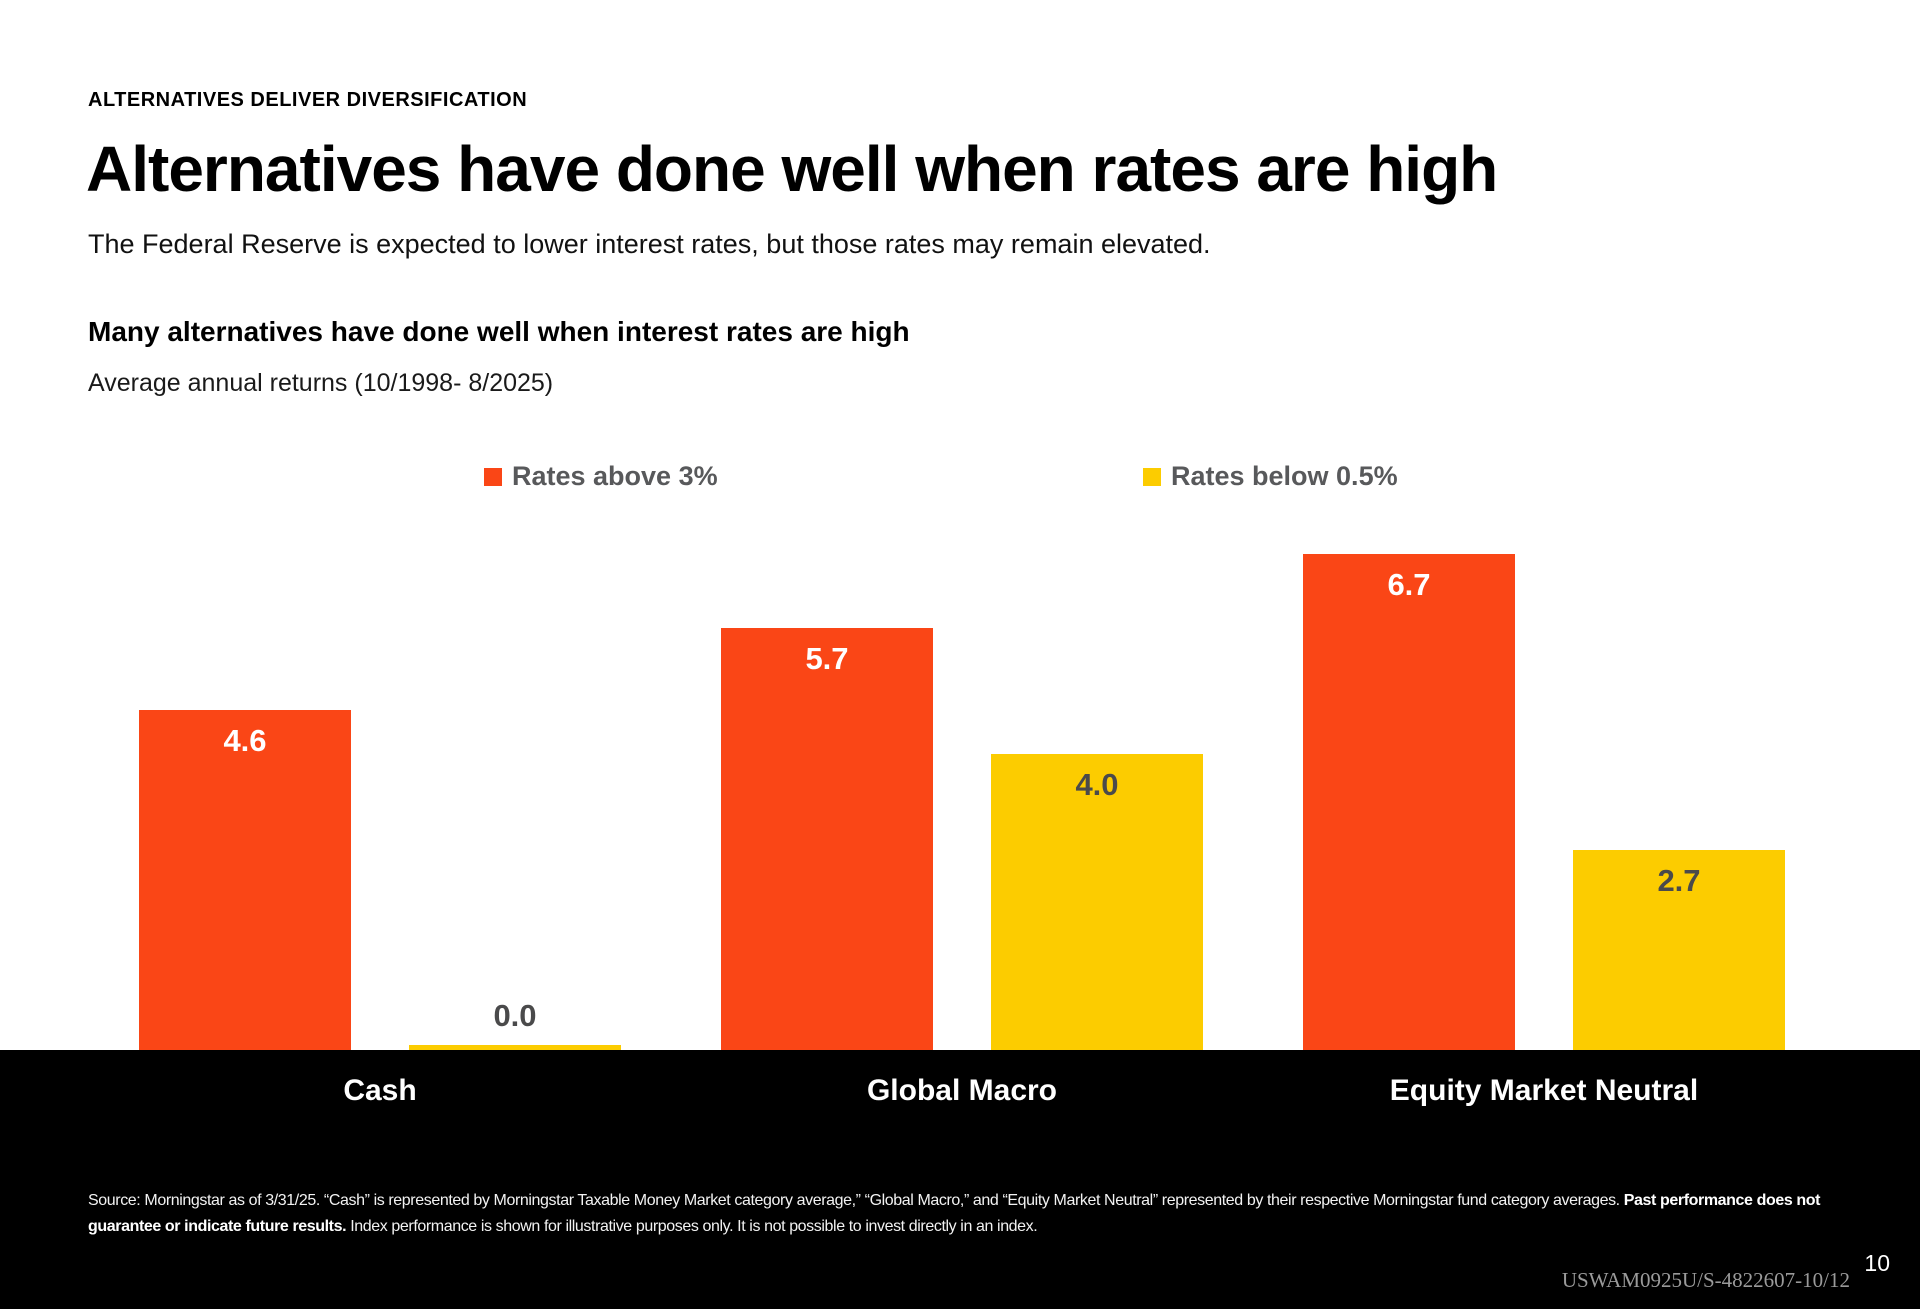  I want to click on legend-item-rates-above-3pct: Rates above 3%, so click(601, 476).